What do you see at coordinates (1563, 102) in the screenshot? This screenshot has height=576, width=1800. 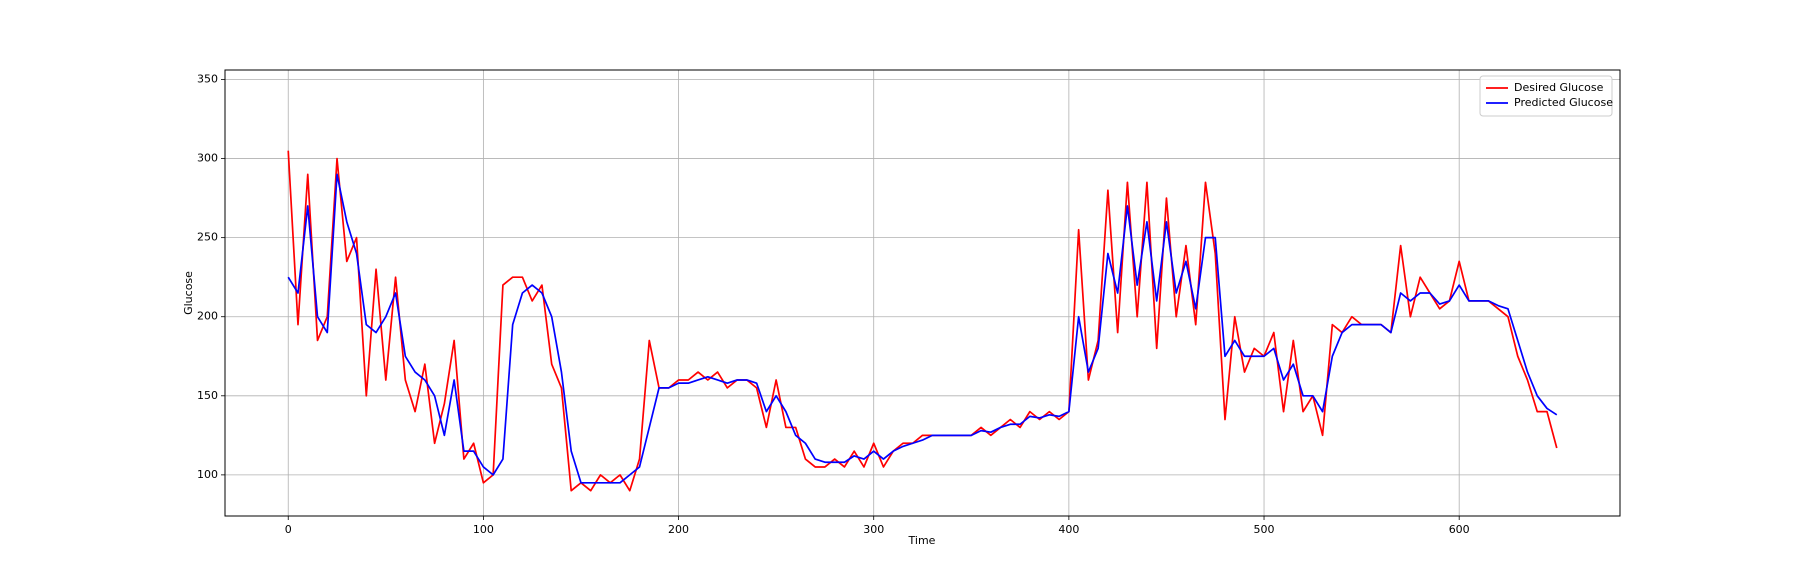 I see `legend-label: Predicted Glucose` at bounding box center [1563, 102].